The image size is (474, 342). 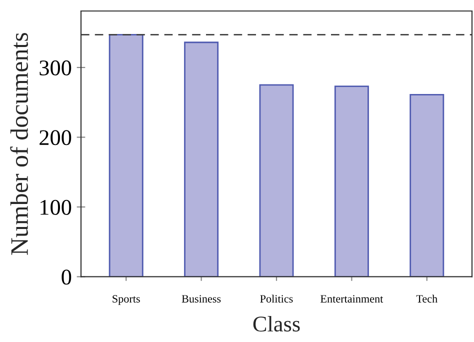 I want to click on x-tick-label: Politics, so click(x=276, y=298).